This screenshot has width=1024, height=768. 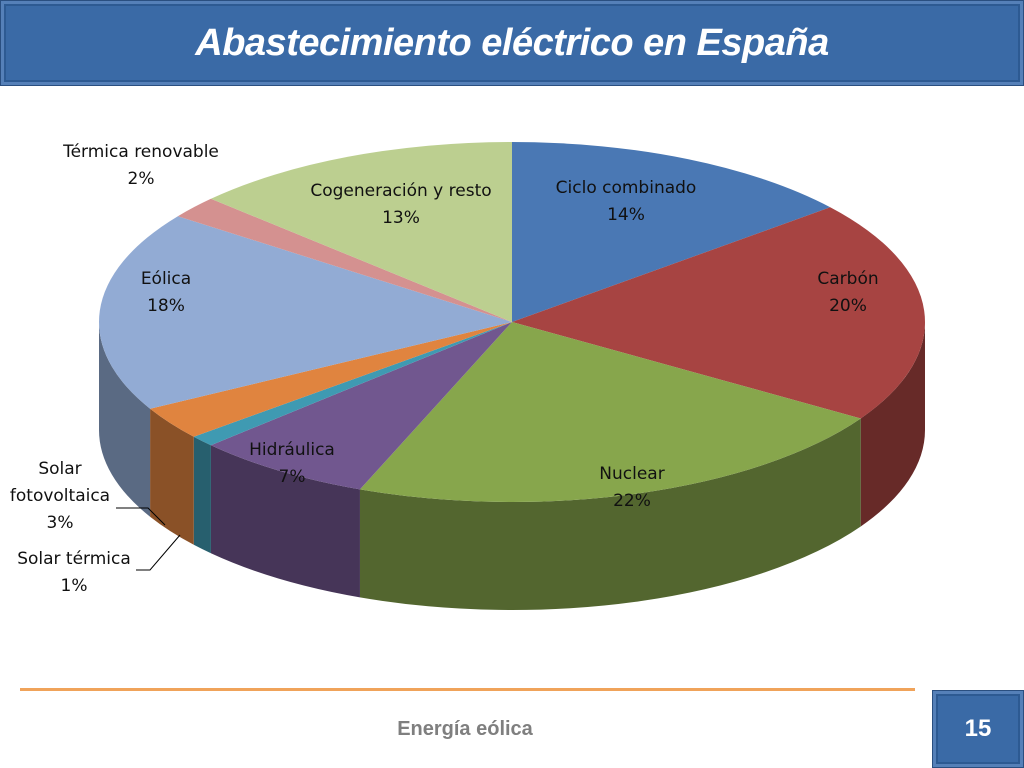 What do you see at coordinates (172, 476) in the screenshot?
I see `pie-side-solar-fotovoltaica` at bounding box center [172, 476].